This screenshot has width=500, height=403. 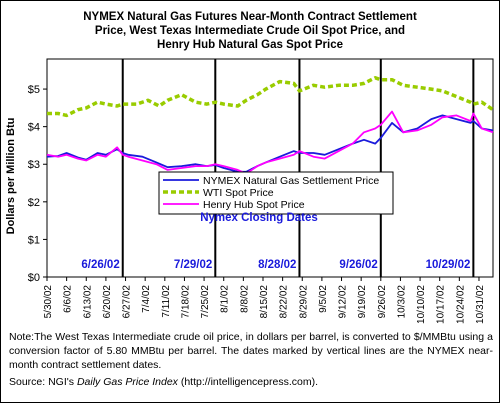 What do you see at coordinates (166, 301) in the screenshot?
I see `x-tick-label: 7/11/02` at bounding box center [166, 301].